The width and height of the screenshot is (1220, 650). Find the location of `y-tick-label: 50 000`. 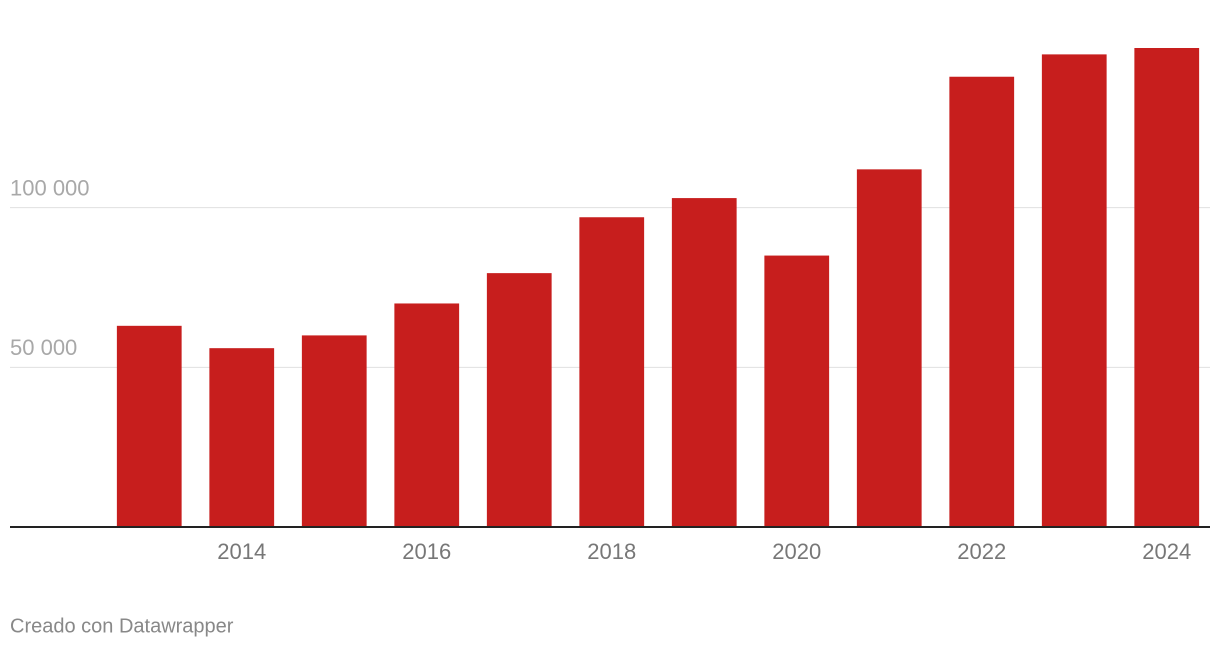

y-tick-label: 50 000 is located at coordinates (43, 347).